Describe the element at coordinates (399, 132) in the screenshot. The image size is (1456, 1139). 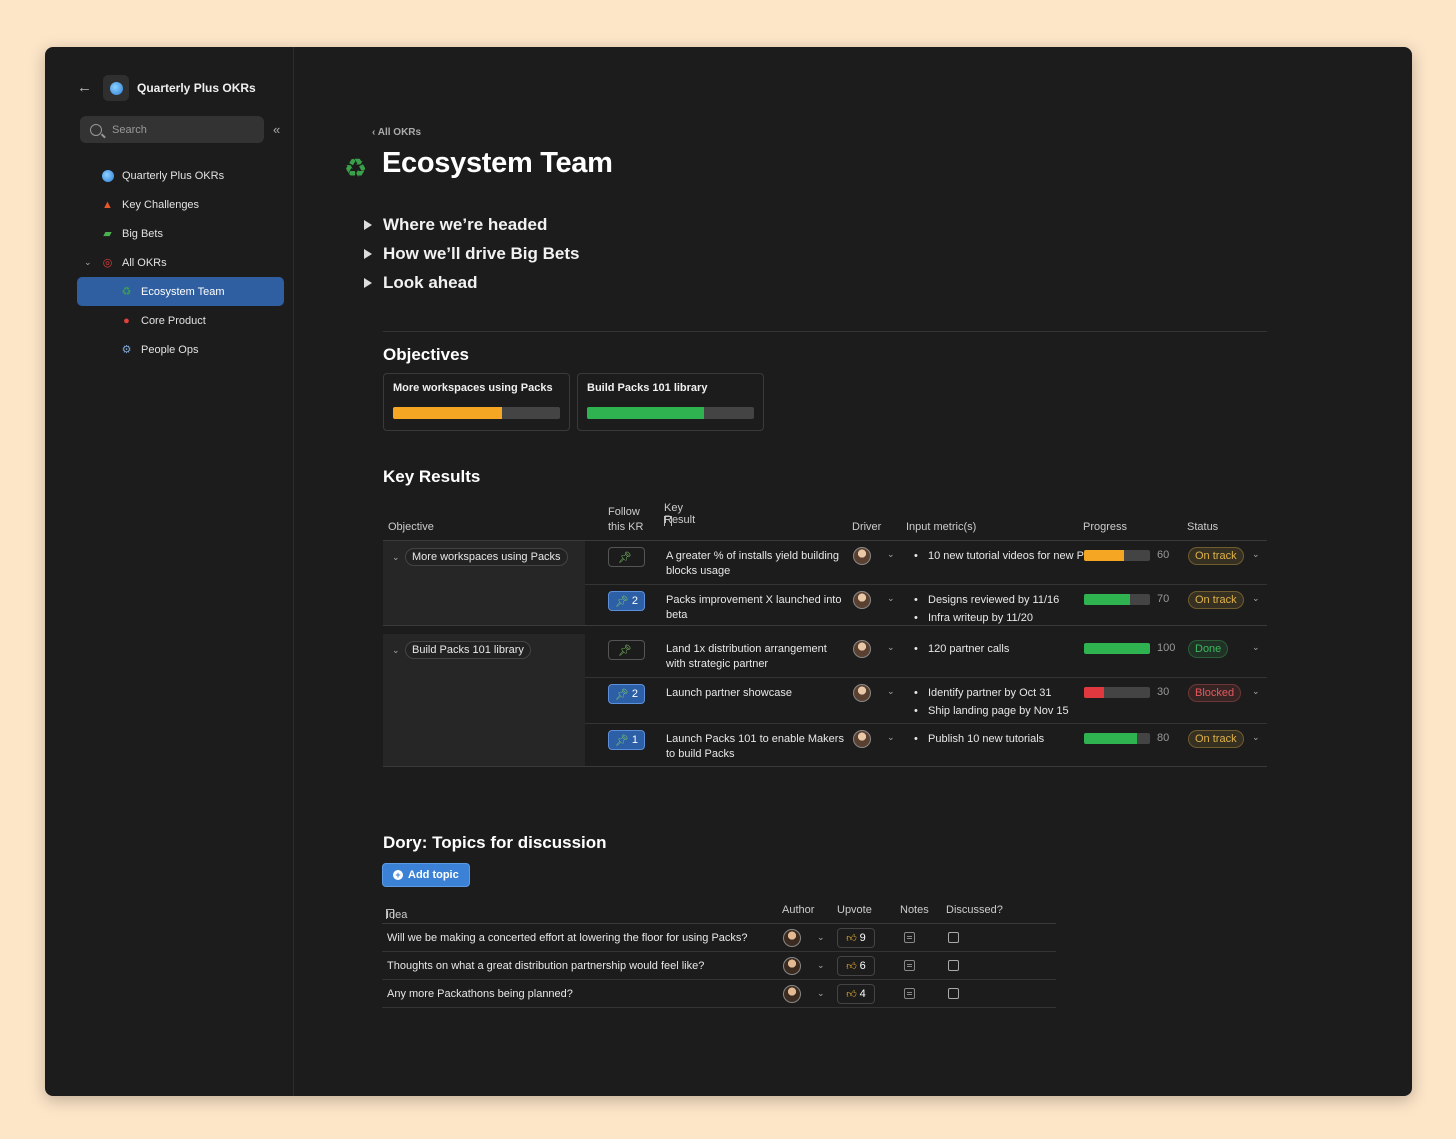
I see `breadcrumb-label: All OKRs` at that location.